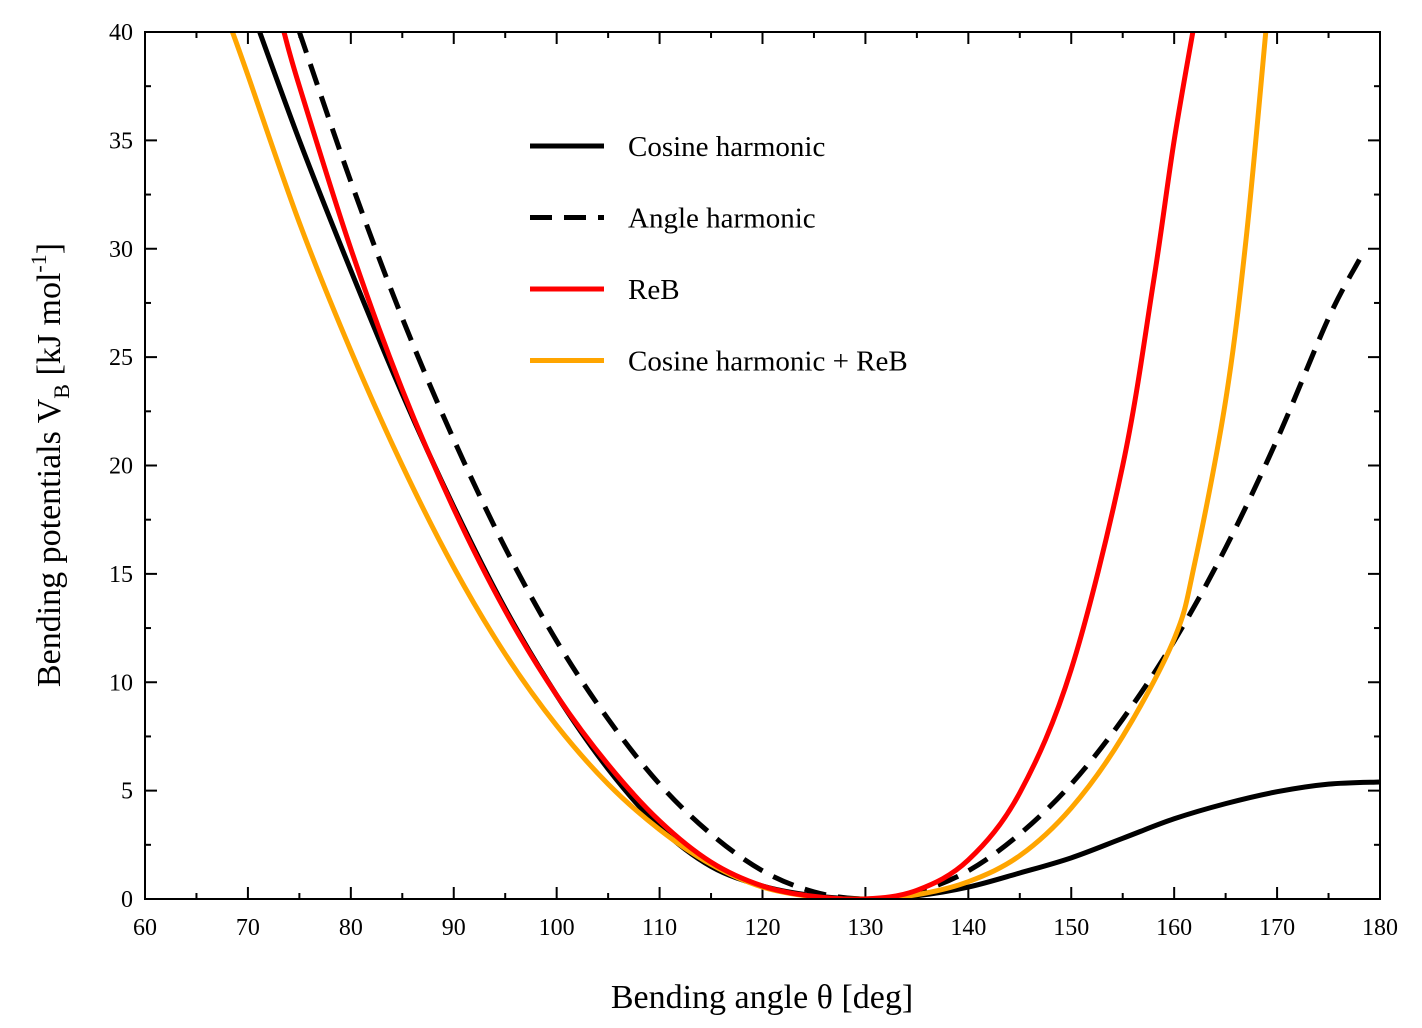 The image size is (1422, 1028). I want to click on x-tick-label: 170, so click(1277, 928).